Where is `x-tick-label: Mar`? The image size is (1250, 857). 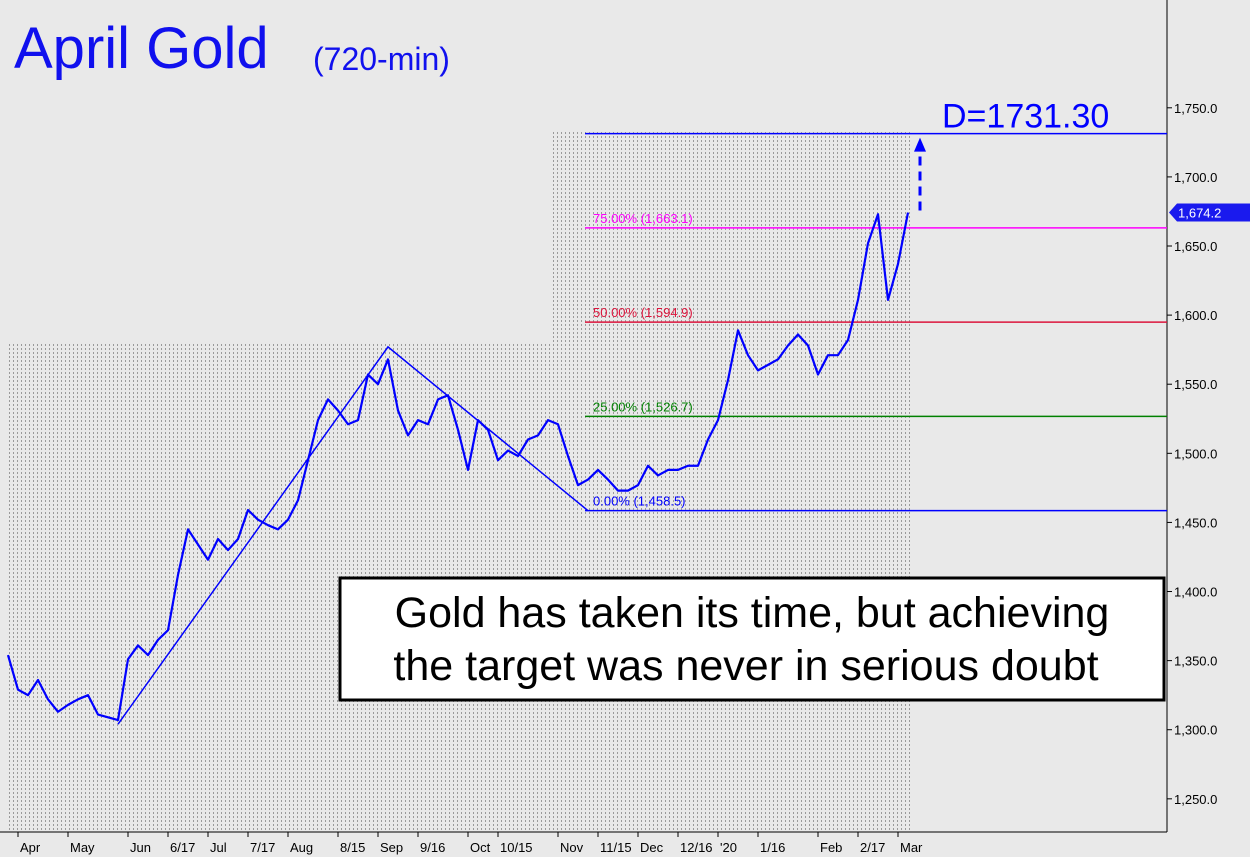
x-tick-label: Mar is located at coordinates (911, 847).